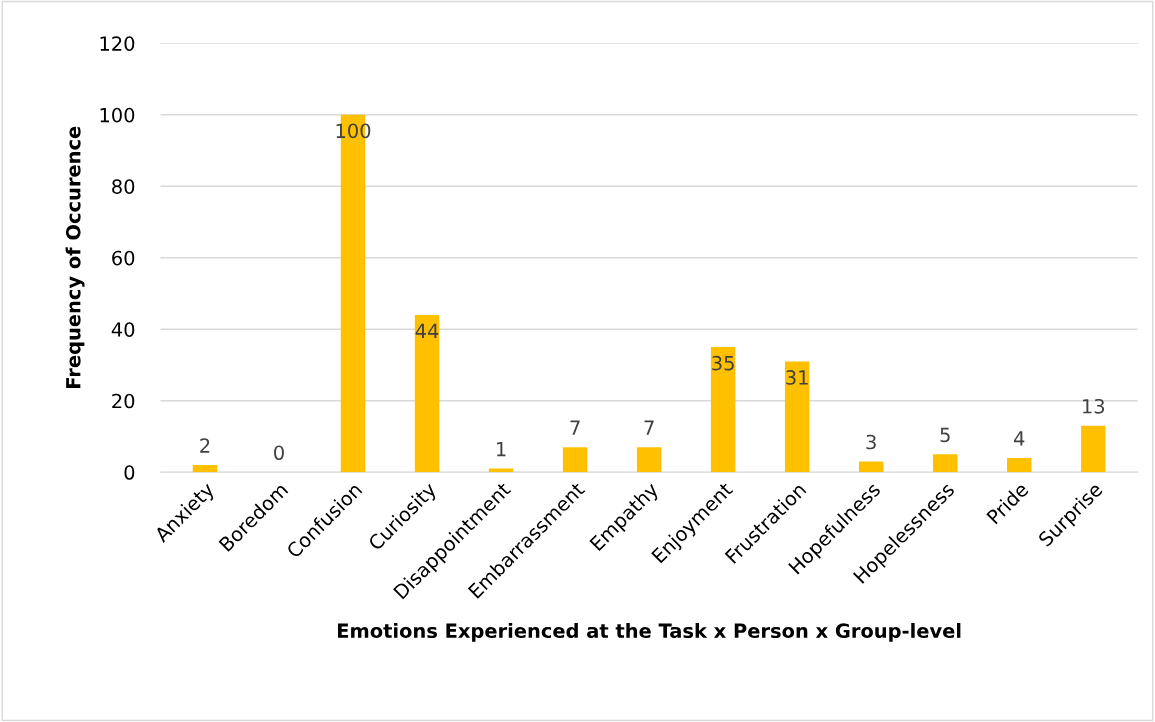  Describe the element at coordinates (123, 401) in the screenshot. I see `y-tick-label: 20` at that location.